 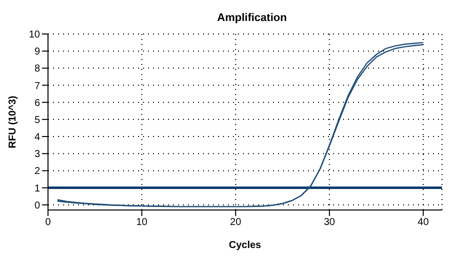 What do you see at coordinates (252, 18) in the screenshot?
I see `chart-title: Amplification` at bounding box center [252, 18].